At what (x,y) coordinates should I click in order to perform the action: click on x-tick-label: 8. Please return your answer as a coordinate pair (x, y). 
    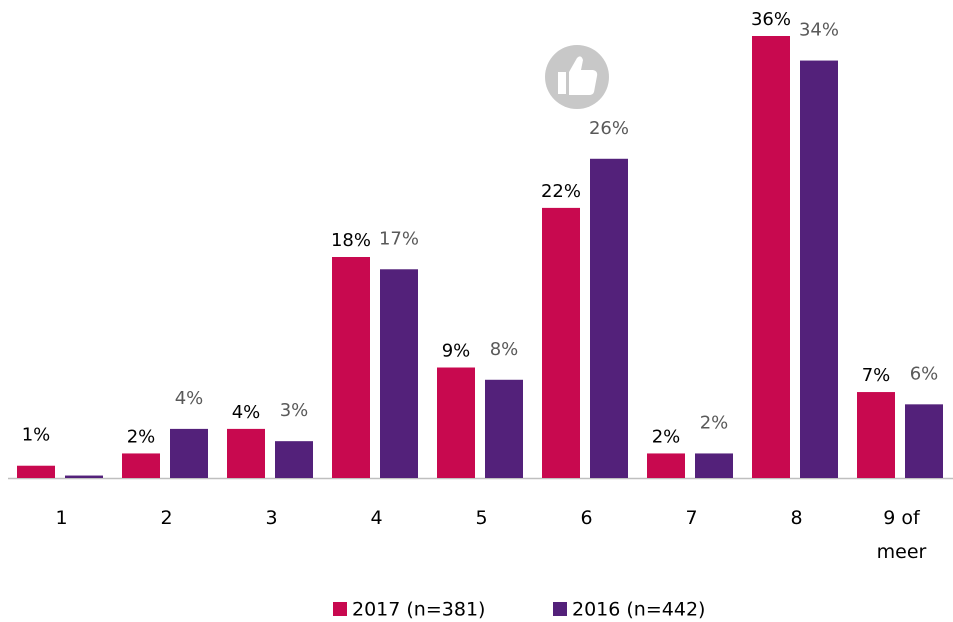
    Looking at the image, I should click on (796, 518).